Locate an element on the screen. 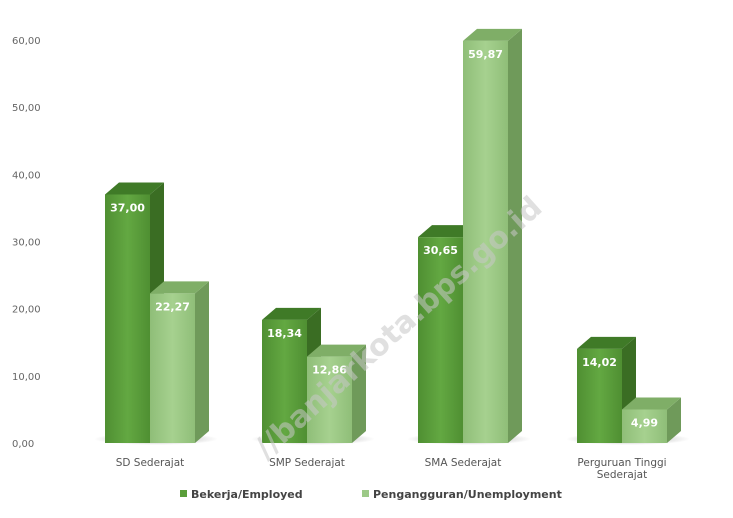 The width and height of the screenshot is (733, 518). bar-unemployment: 22,27 is located at coordinates (179, 362).